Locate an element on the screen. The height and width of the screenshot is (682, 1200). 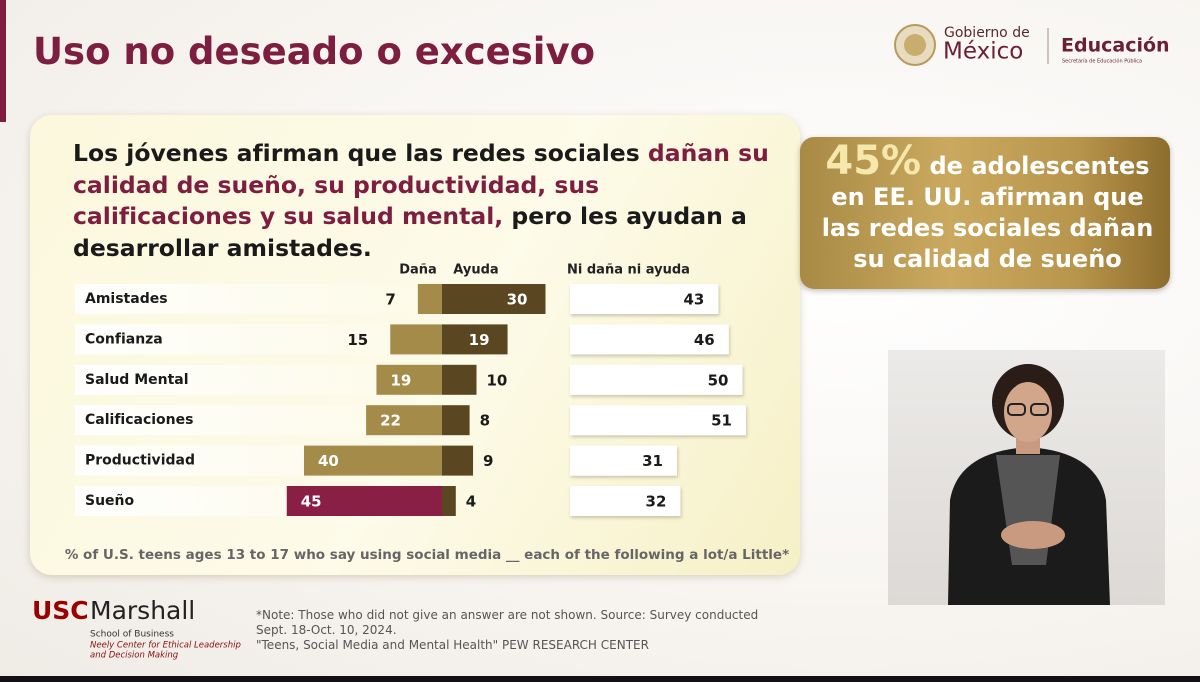
legend-label: Daña is located at coordinates (418, 270).